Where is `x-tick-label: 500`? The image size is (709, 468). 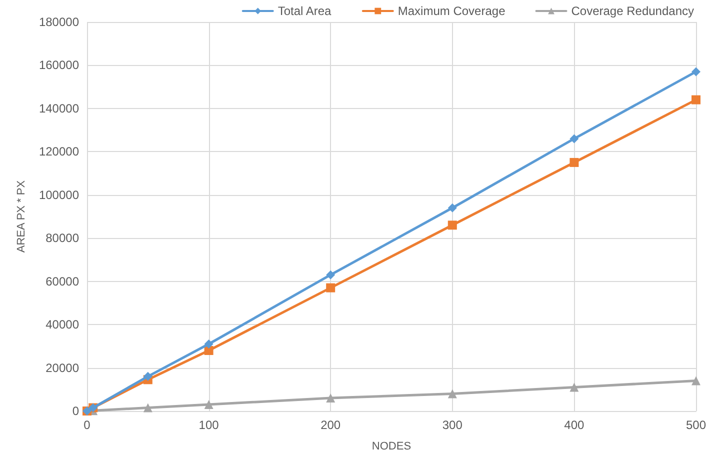
x-tick-label: 500 is located at coordinates (696, 425).